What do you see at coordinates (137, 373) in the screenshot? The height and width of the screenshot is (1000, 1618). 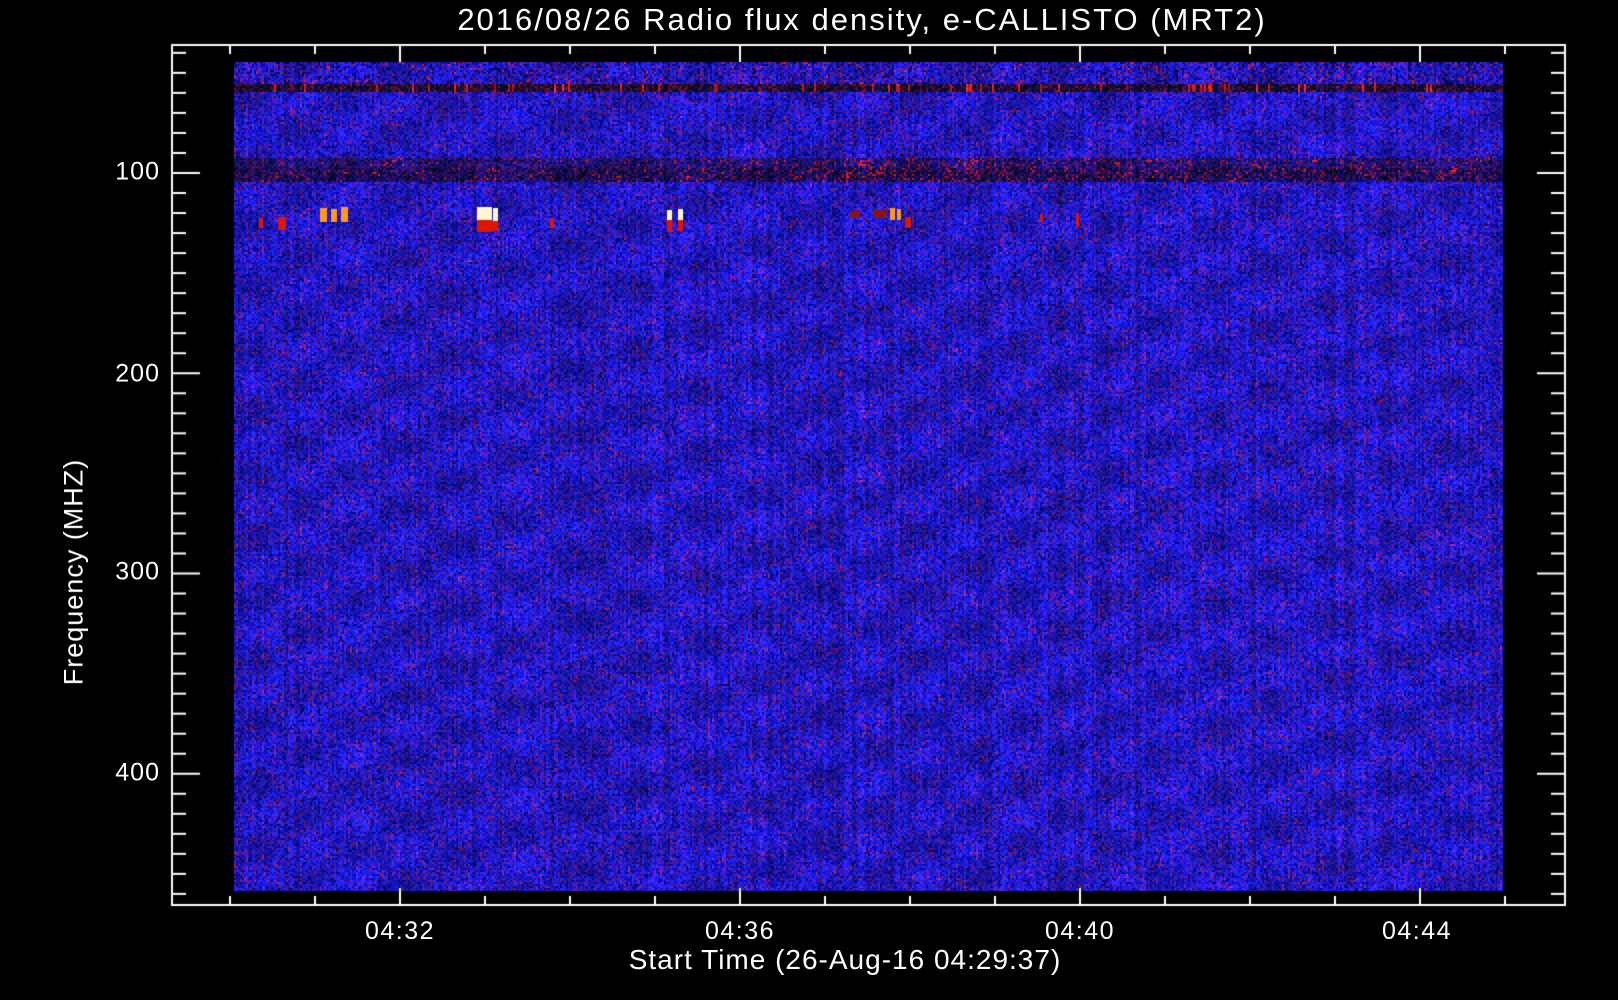 I see `y-tick-label-200: 200` at bounding box center [137, 373].